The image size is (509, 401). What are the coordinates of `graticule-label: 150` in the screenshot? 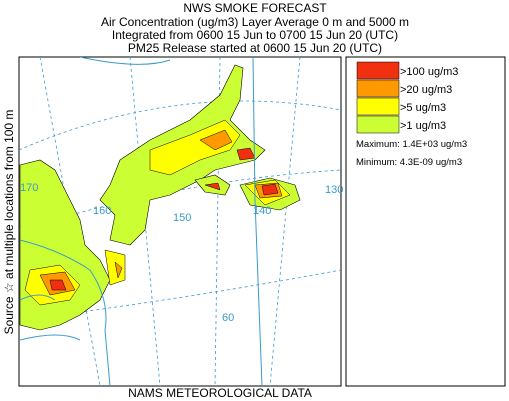 It's located at (182, 218).